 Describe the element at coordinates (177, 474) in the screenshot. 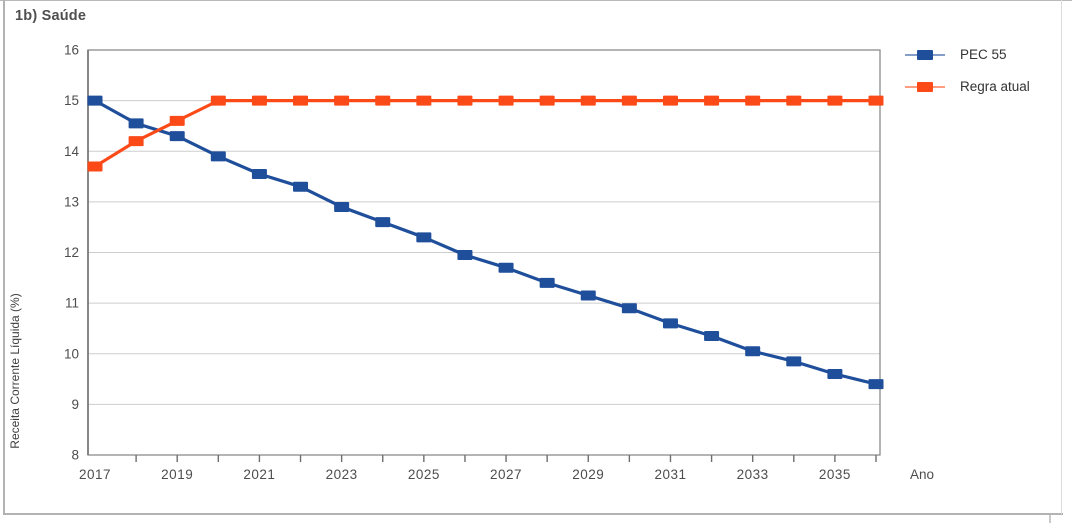

I see `x-tick-label: 2019` at that location.